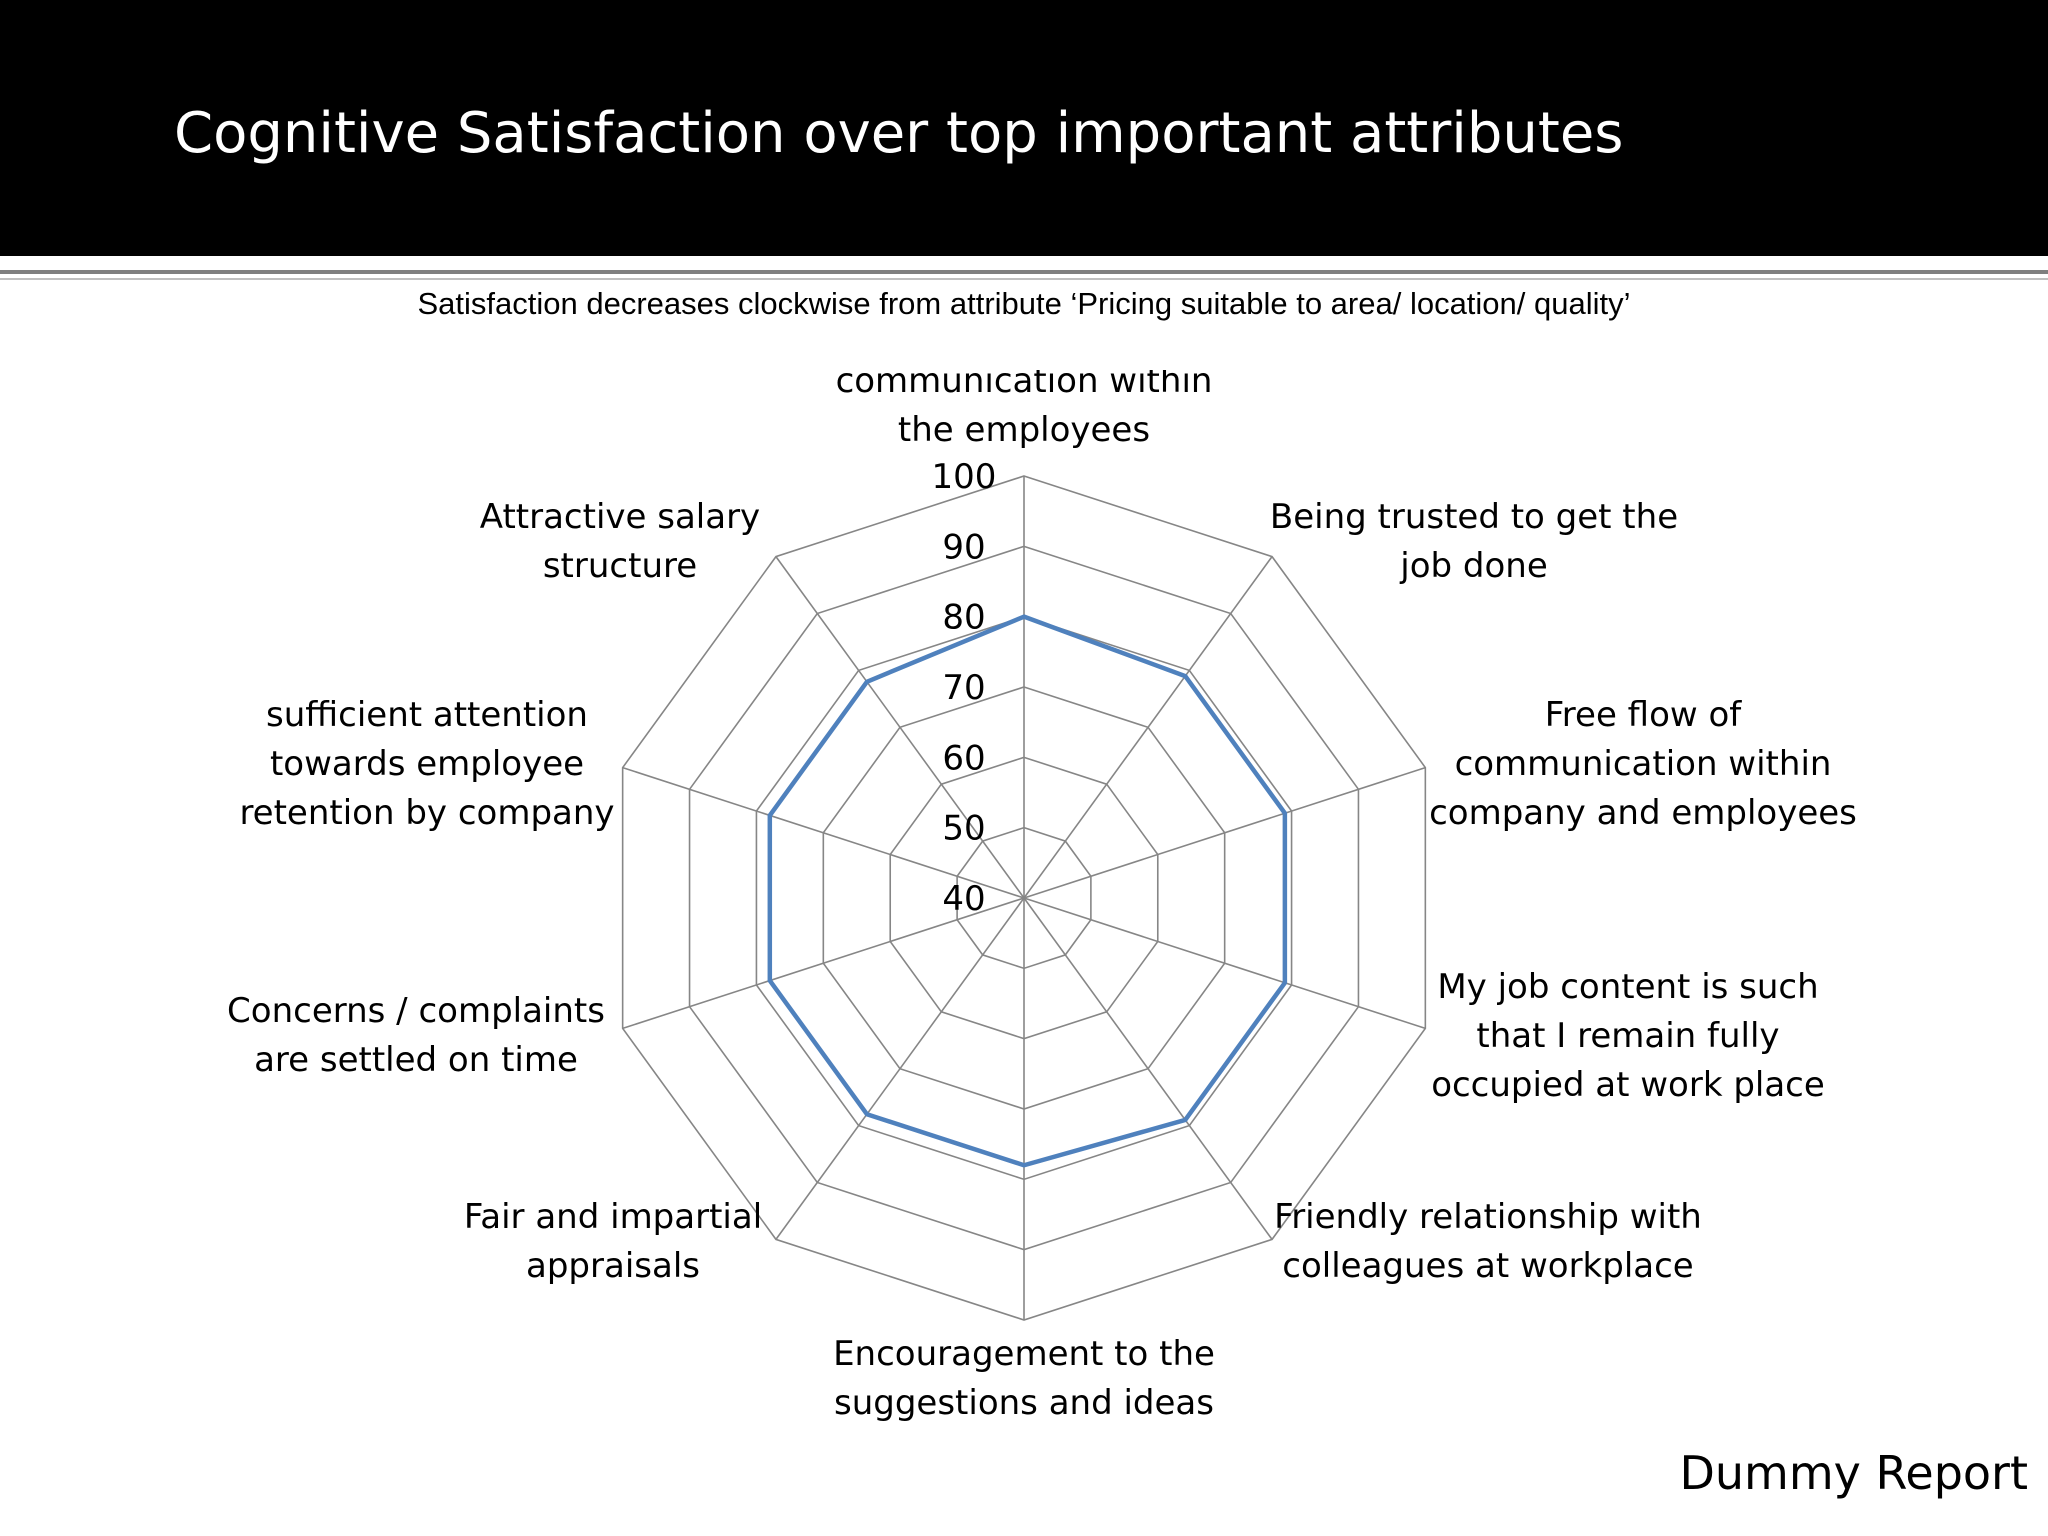 This screenshot has height=1536, width=2048. I want to click on tick-label-50: 50, so click(963, 829).